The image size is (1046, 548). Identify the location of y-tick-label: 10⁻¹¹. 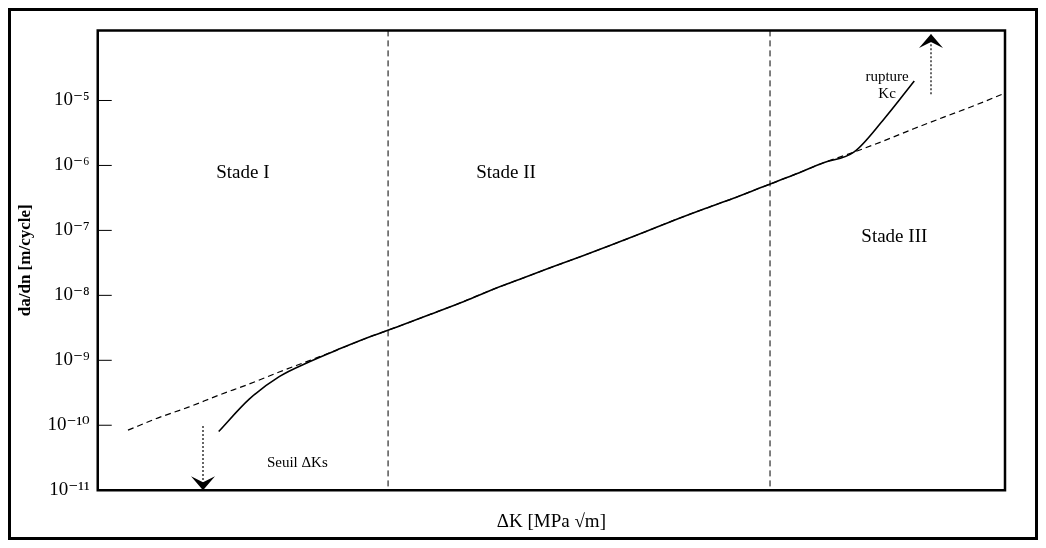
(70, 489).